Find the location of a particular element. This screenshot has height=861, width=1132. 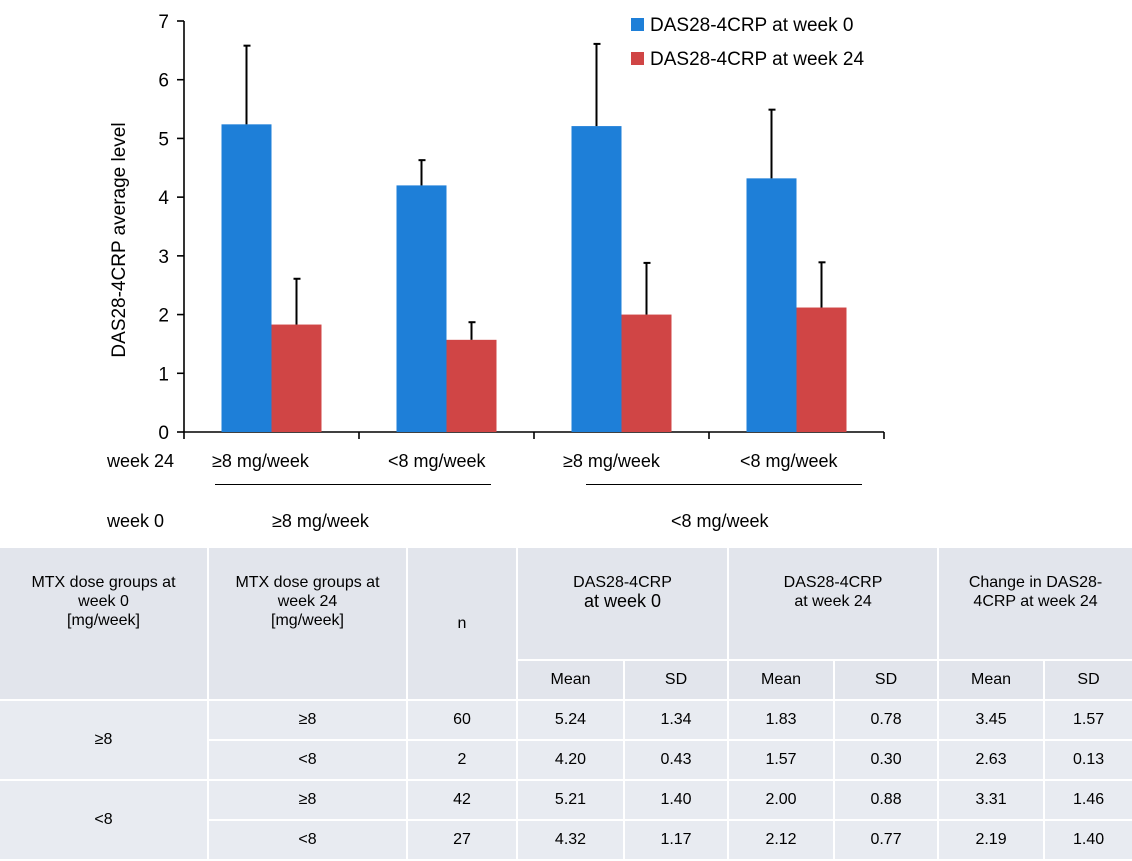

row-label-week24: week 24 is located at coordinates (141, 461).